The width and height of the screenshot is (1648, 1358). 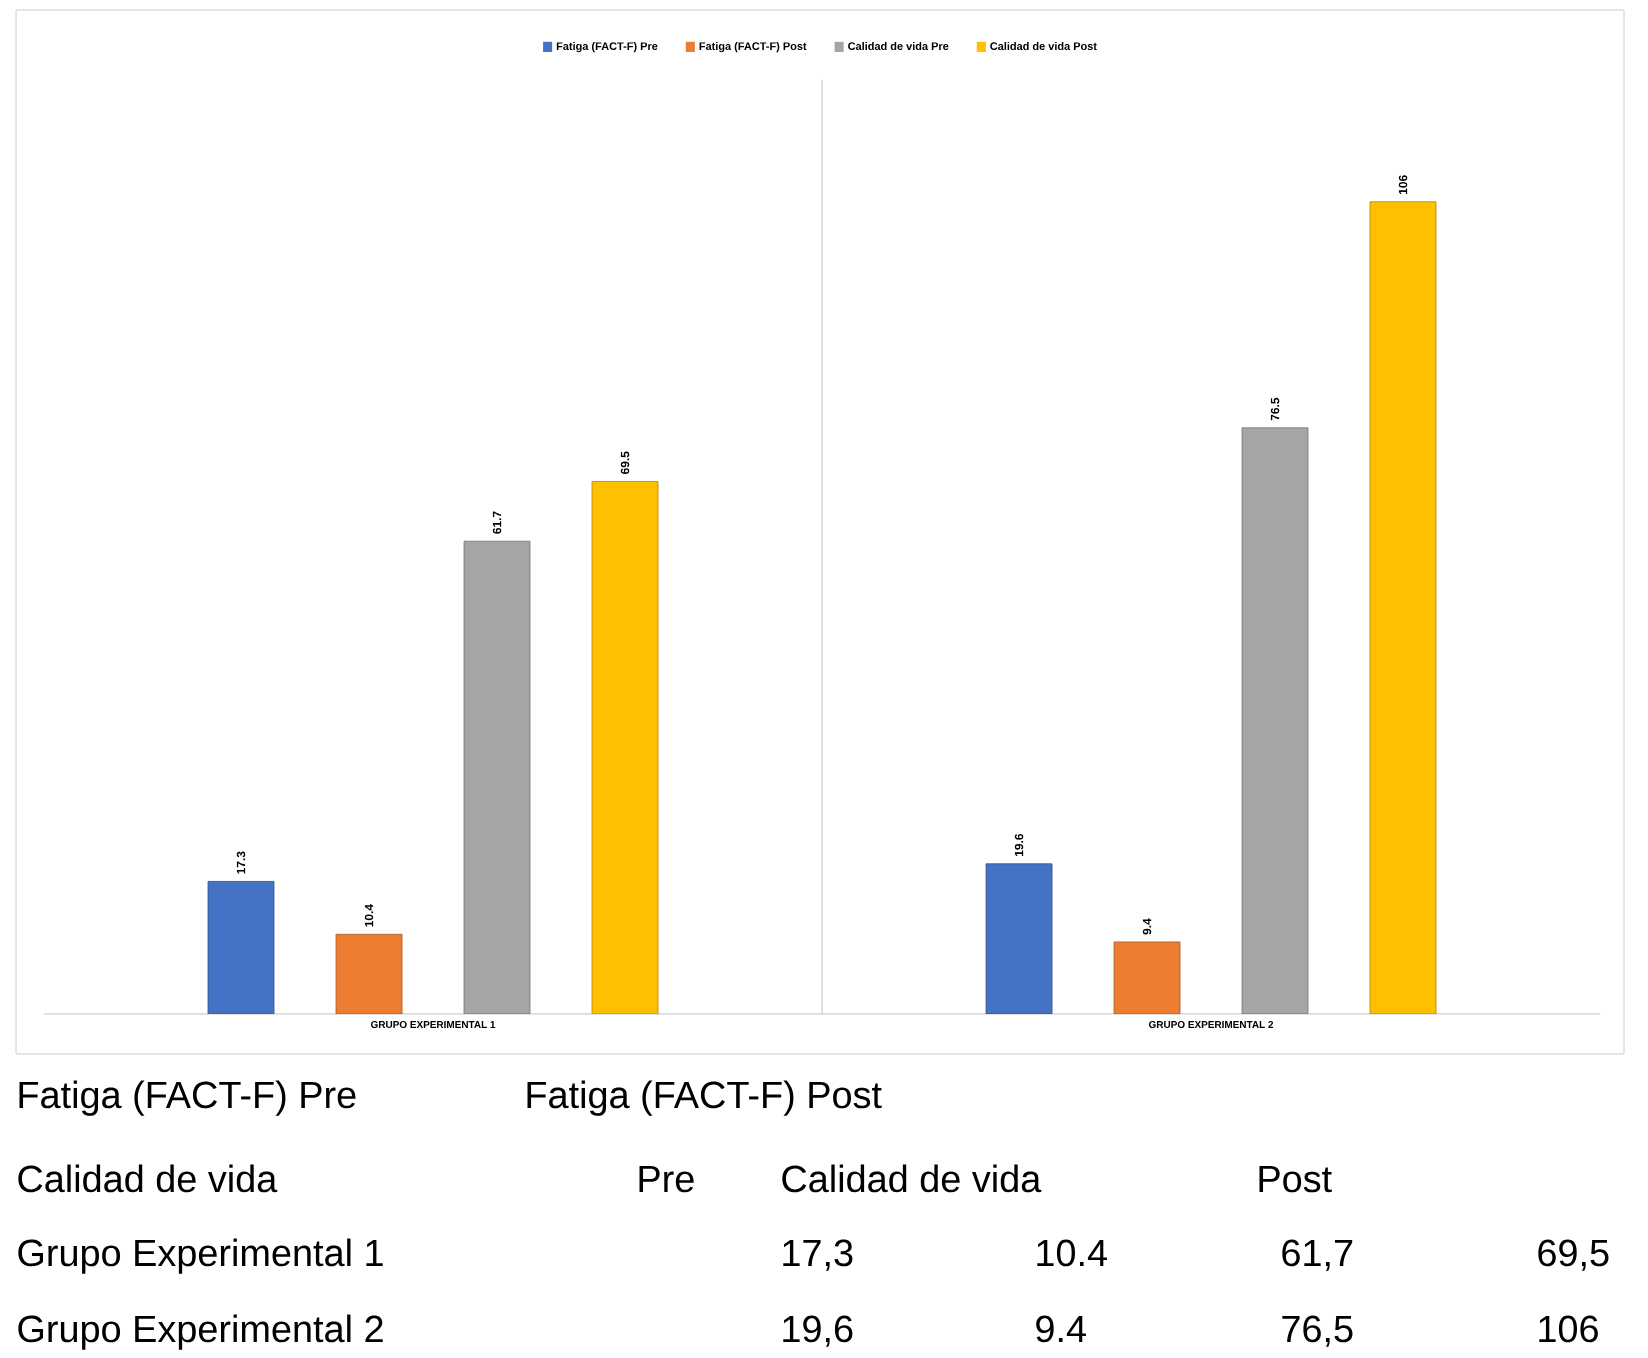 What do you see at coordinates (666, 1179) in the screenshot?
I see `text: Pre` at bounding box center [666, 1179].